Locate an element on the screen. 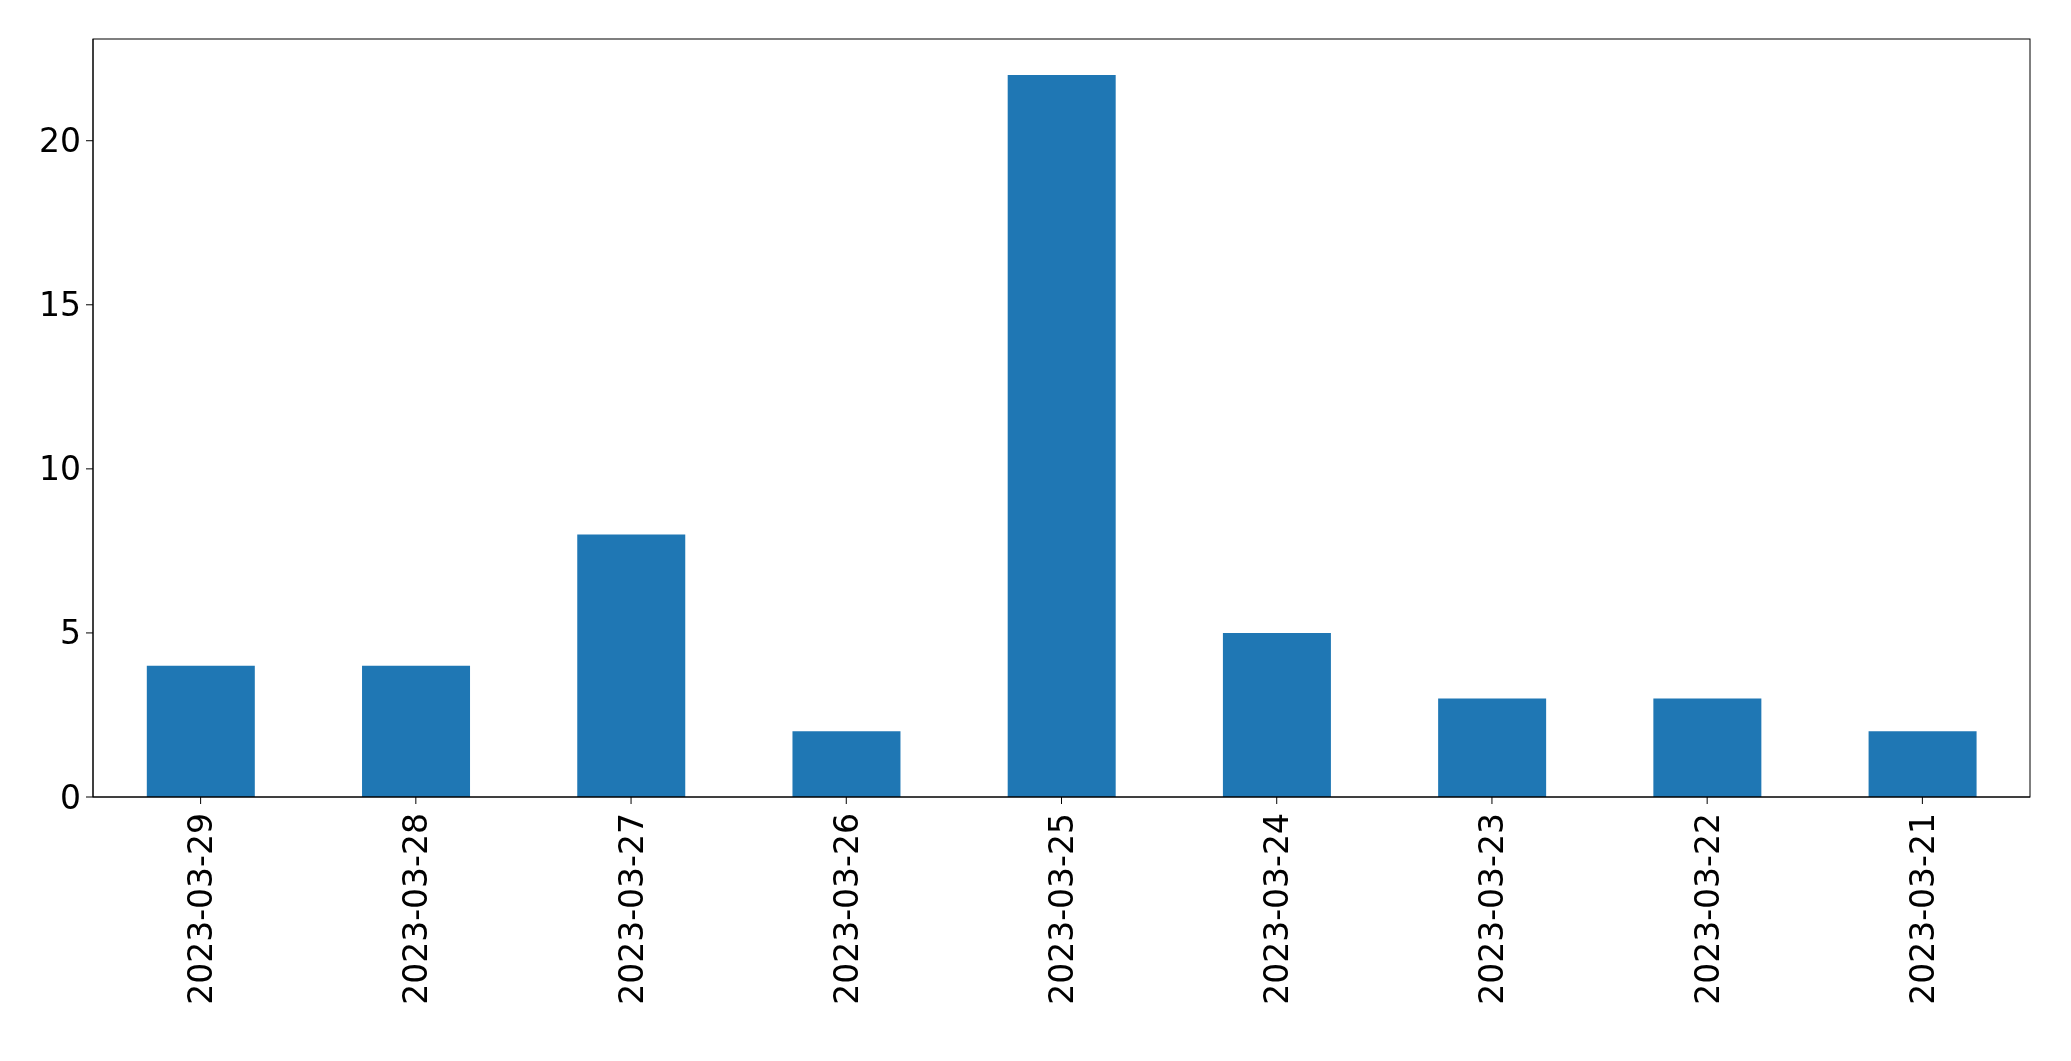  y-tick-label: 20 is located at coordinates (60, 141).